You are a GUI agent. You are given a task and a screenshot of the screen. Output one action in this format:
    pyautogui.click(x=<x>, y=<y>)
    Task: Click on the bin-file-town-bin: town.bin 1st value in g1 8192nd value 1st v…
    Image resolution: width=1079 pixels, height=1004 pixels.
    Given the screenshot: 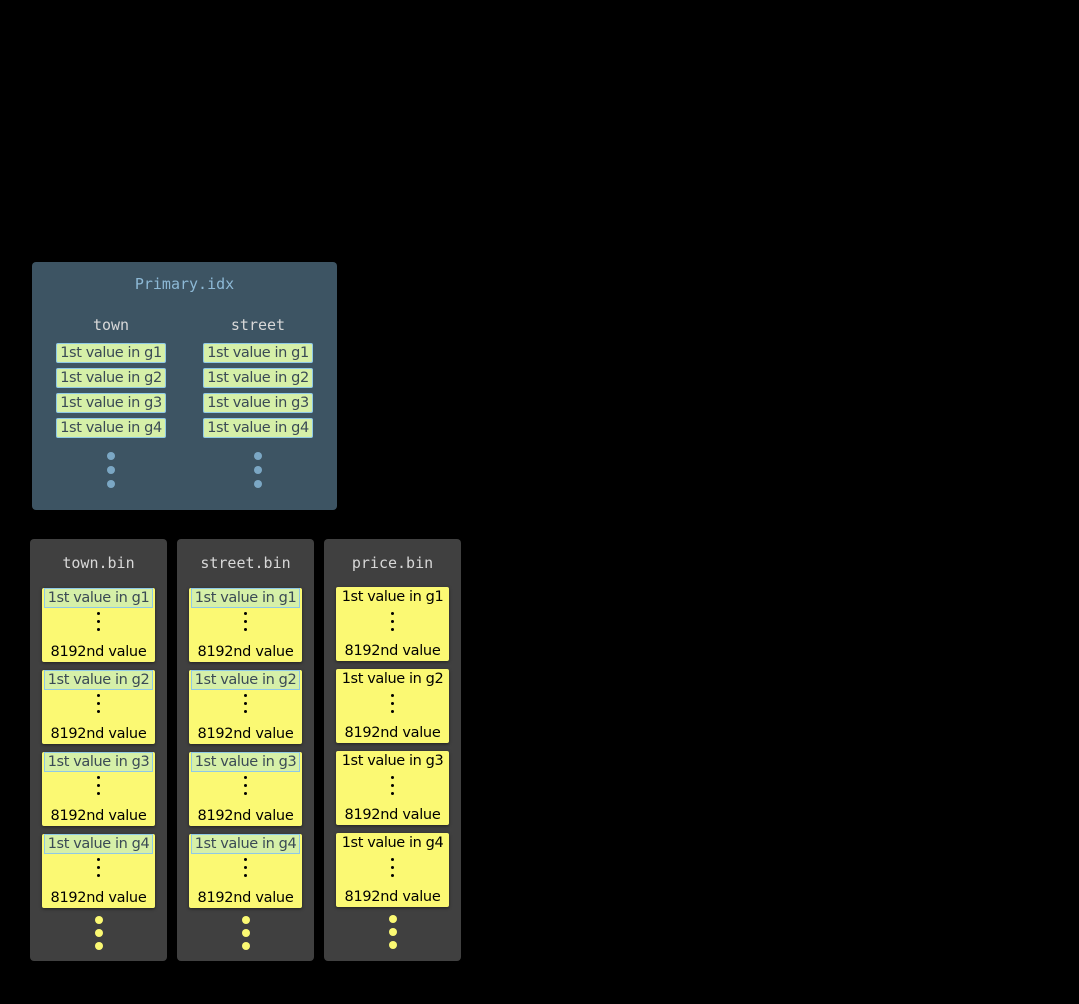 What is the action you would take?
    pyautogui.click(x=98, y=750)
    